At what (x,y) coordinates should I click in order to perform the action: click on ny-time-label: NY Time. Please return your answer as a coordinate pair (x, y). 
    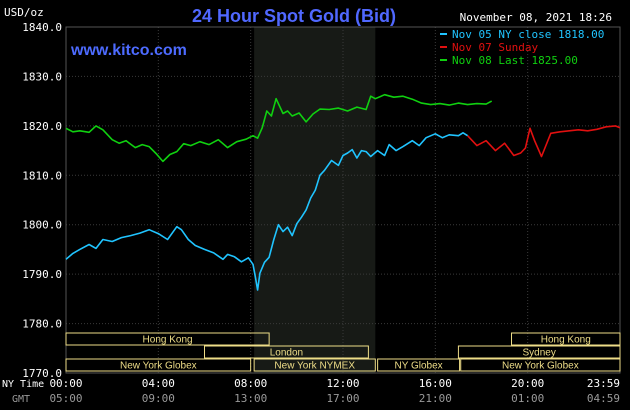
    Looking at the image, I should click on (23, 384).